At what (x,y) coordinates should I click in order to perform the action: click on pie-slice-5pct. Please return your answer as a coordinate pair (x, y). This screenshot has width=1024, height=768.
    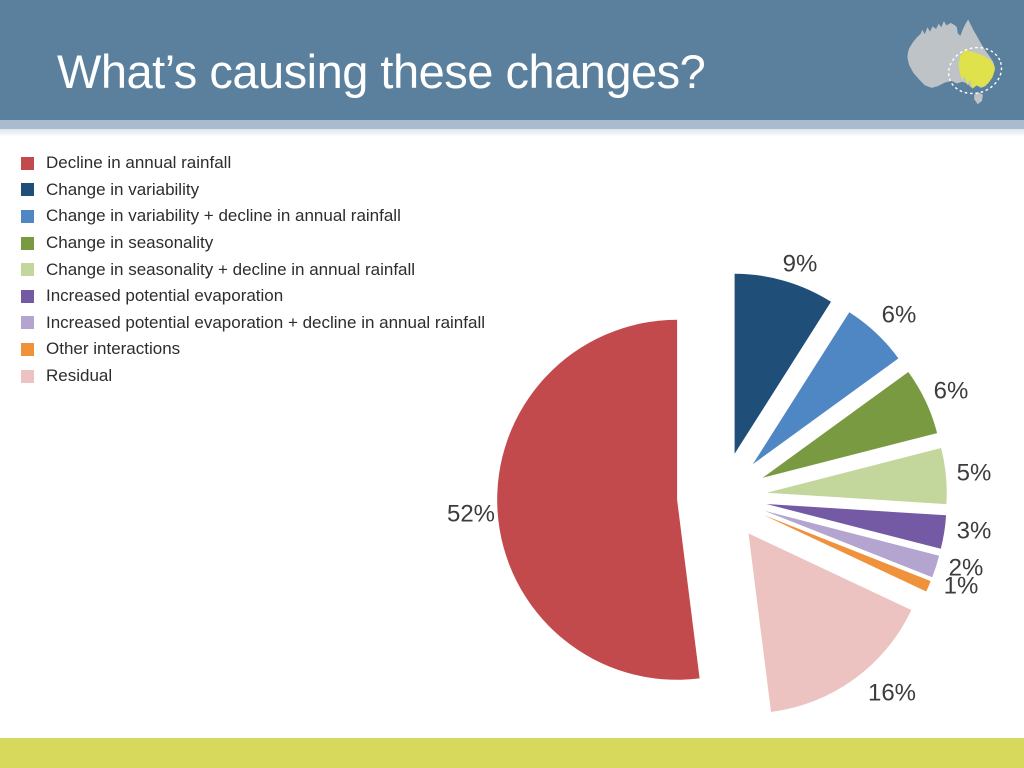
    Looking at the image, I should click on (856, 476).